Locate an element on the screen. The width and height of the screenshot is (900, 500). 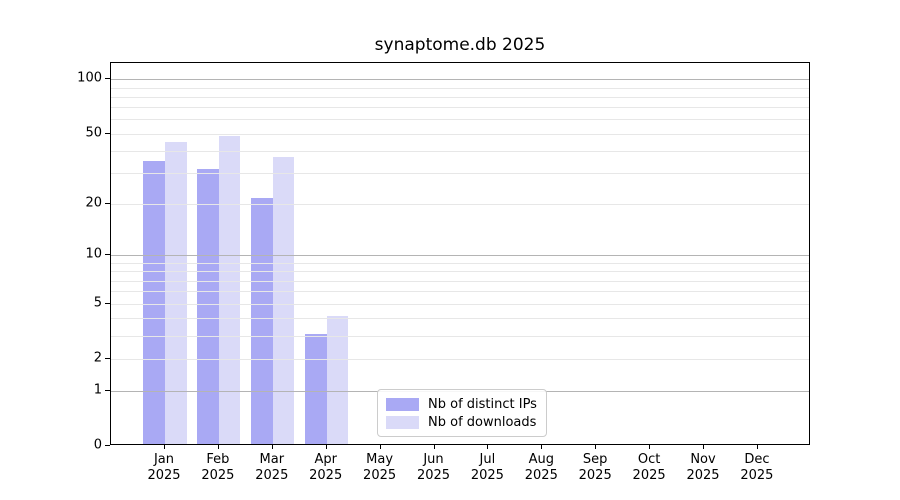
x-tick-label: Jul 2025 is located at coordinates (487, 467).